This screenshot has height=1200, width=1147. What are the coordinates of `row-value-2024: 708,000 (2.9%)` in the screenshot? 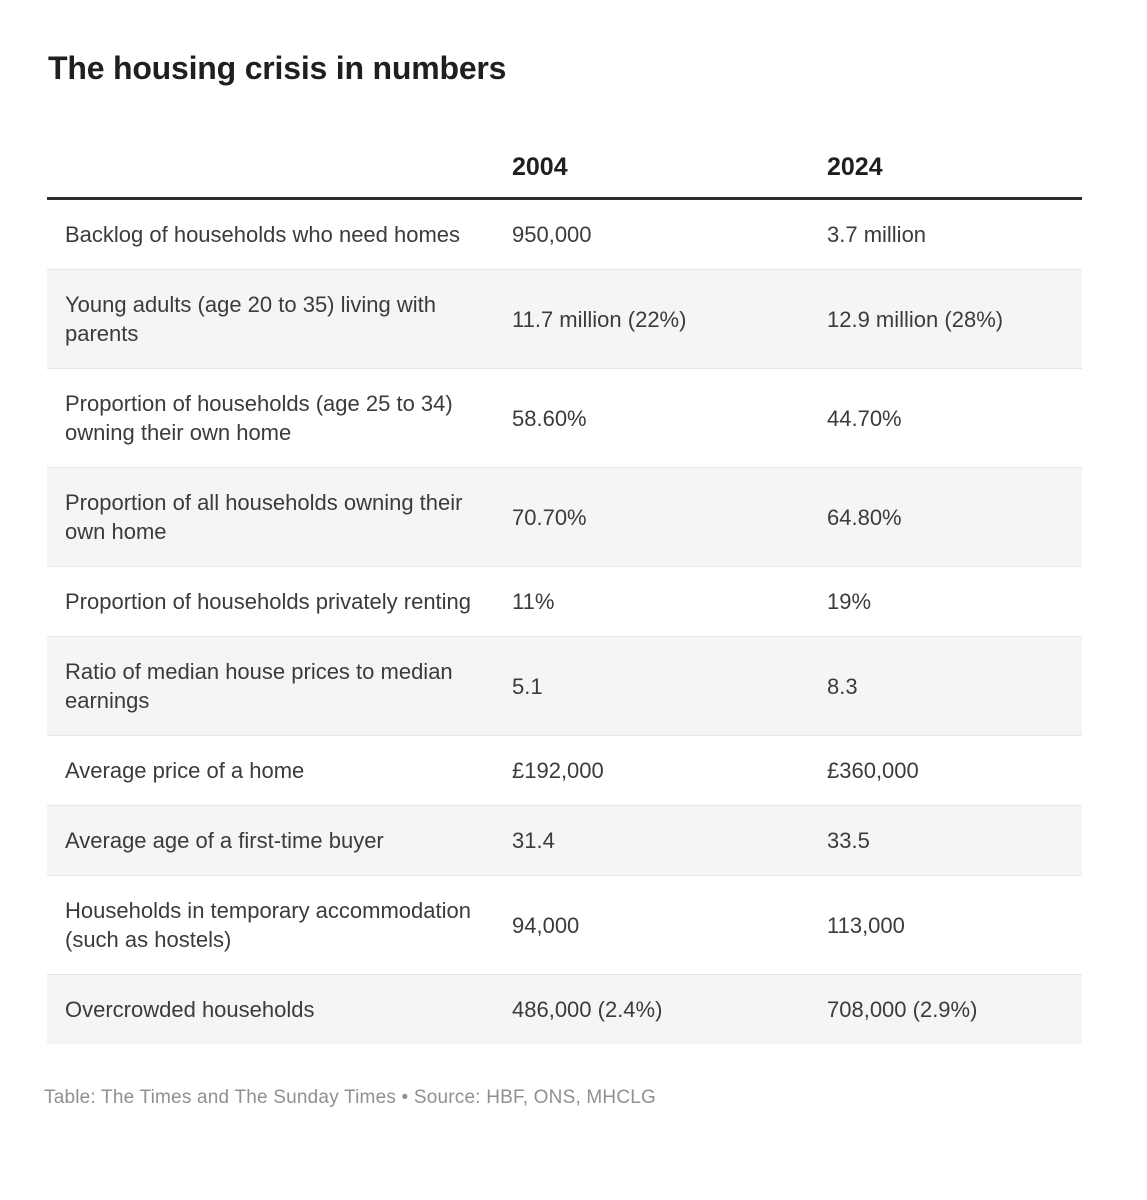 It's located at (902, 1009).